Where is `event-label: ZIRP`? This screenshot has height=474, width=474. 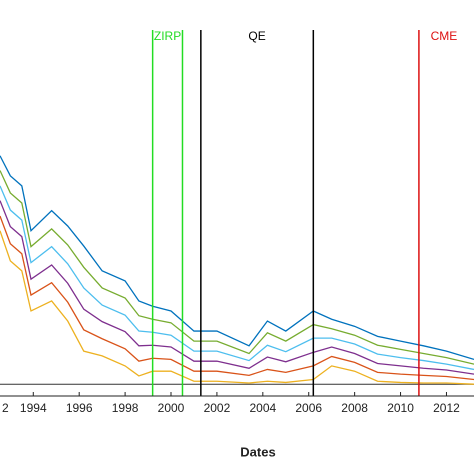
event-label: ZIRP is located at coordinates (167, 36).